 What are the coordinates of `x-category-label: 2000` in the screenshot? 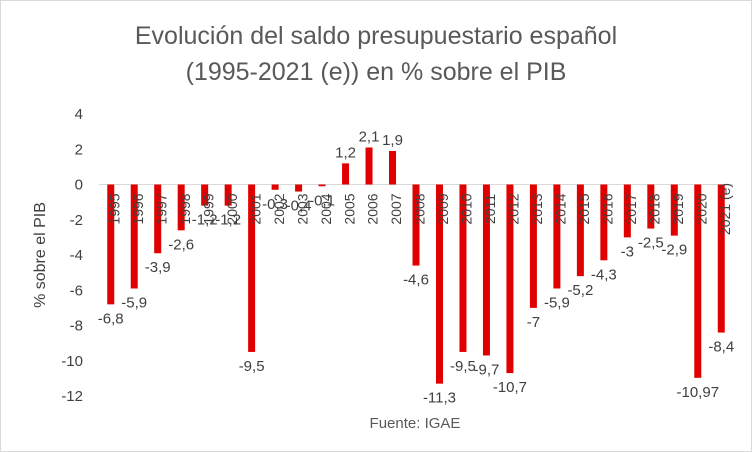 It's located at (232, 208).